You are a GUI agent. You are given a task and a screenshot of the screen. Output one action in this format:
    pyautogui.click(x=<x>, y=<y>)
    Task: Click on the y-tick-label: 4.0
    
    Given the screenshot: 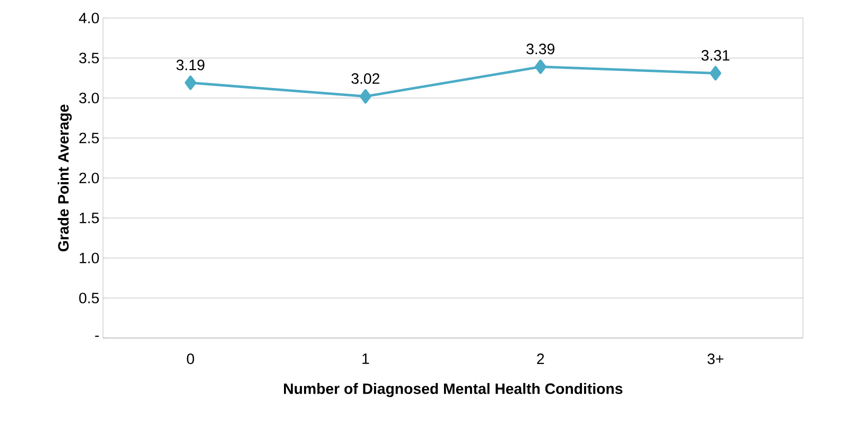 What is the action you would take?
    pyautogui.click(x=88, y=18)
    